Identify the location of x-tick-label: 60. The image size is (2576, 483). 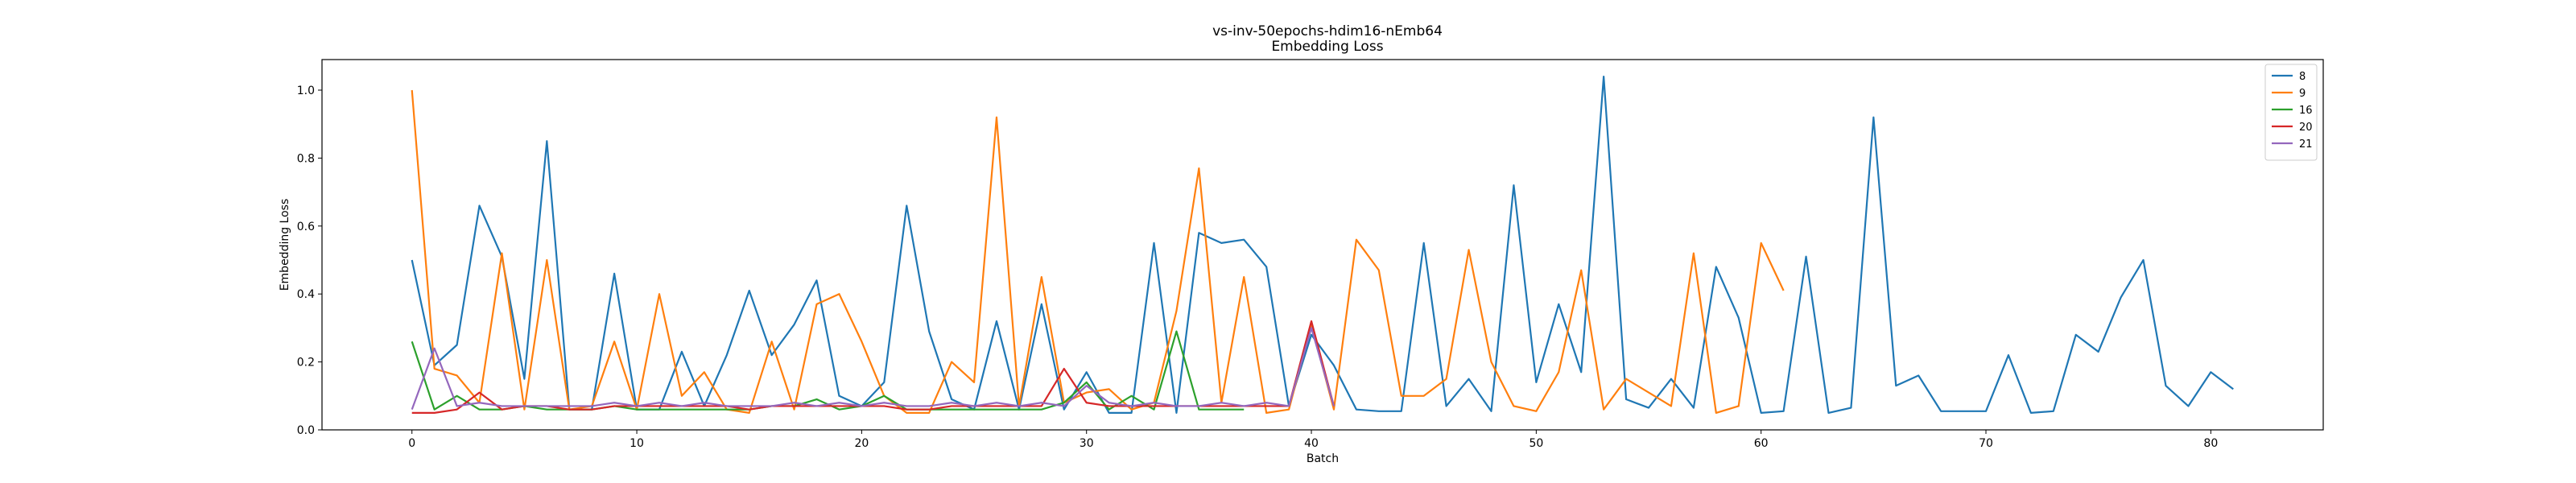
(1762, 443).